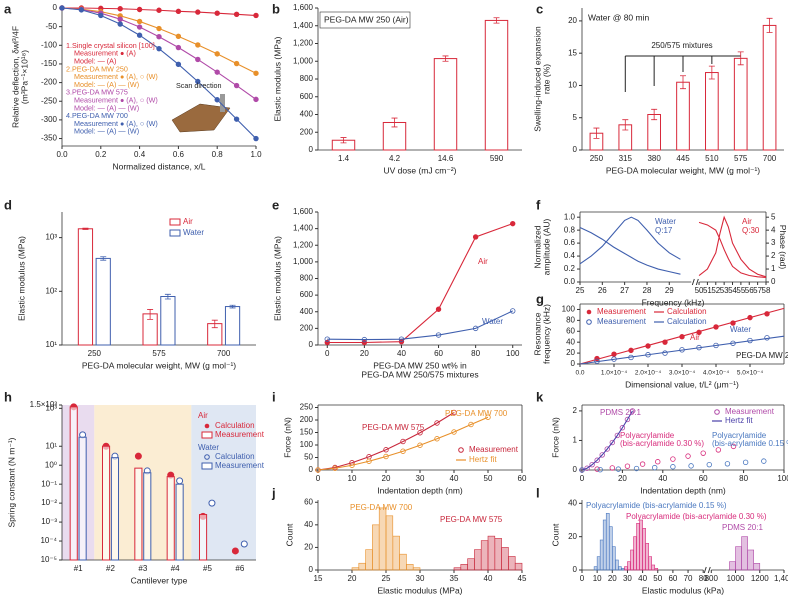 This screenshot has width=788, height=602. Describe the element at coordinates (622, 478) in the screenshot. I see `x-tick-label: 20` at that location.